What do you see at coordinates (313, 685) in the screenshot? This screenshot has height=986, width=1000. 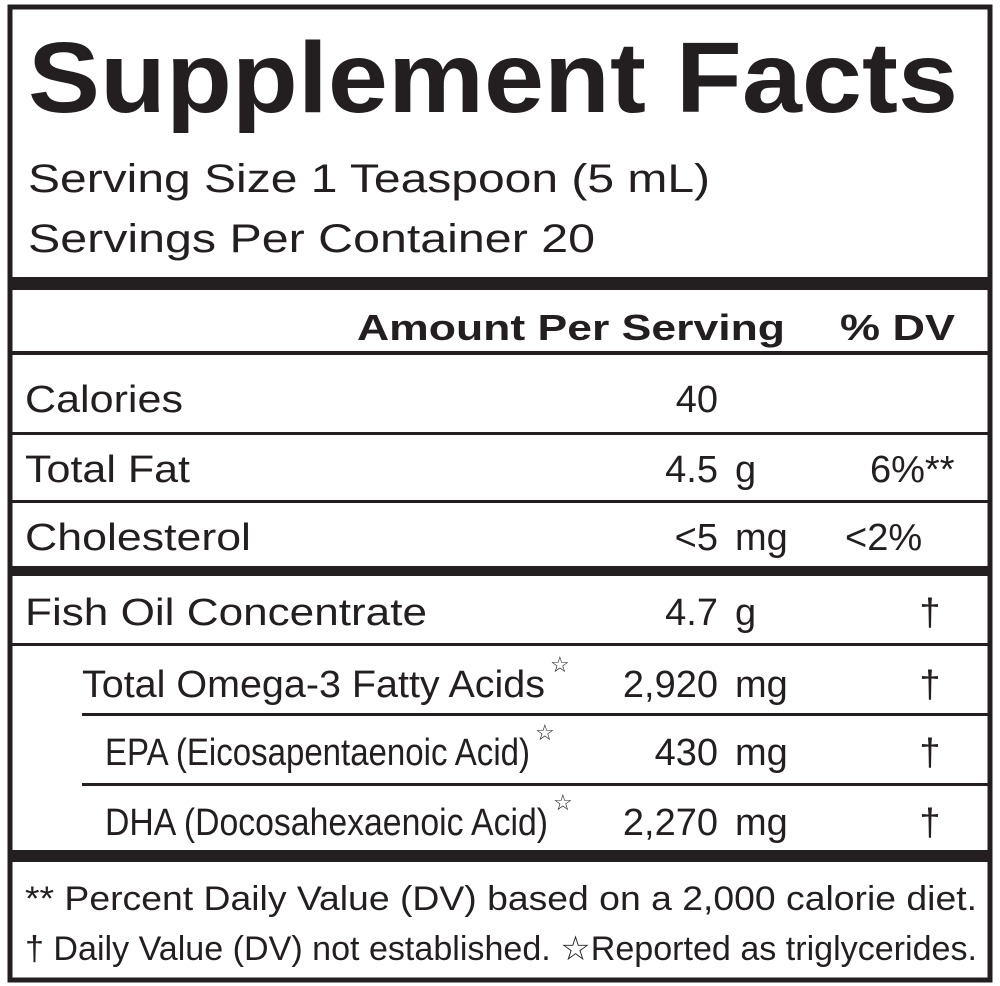 I see `nutrient-name: Total Omega-3 Fatty Acids` at bounding box center [313, 685].